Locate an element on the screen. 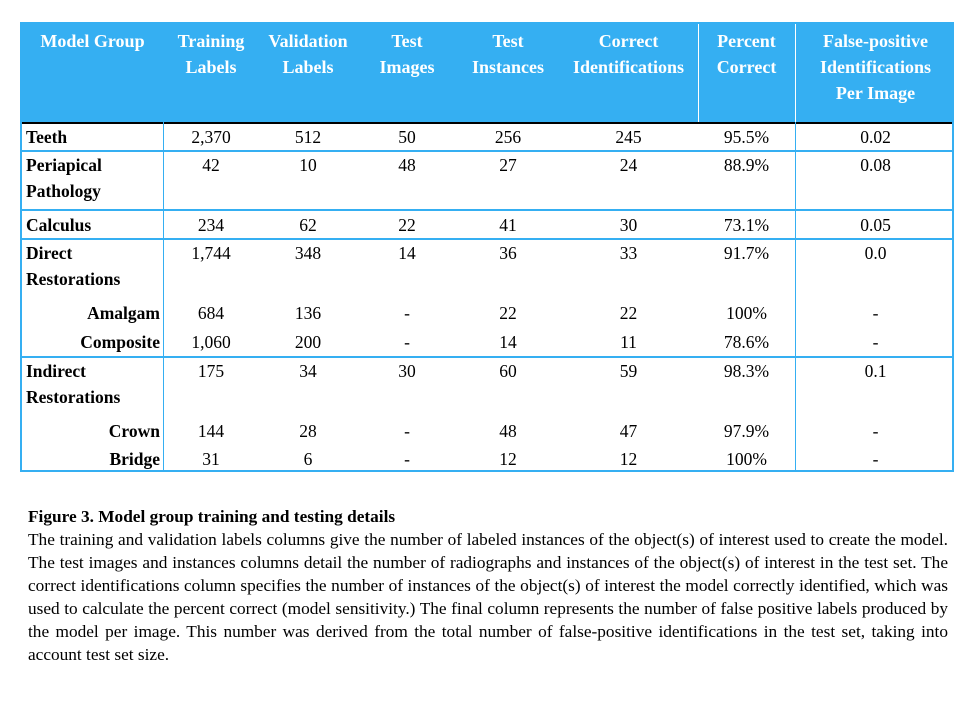 The width and height of the screenshot is (980, 702). table-cell: 97.9% is located at coordinates (746, 431).